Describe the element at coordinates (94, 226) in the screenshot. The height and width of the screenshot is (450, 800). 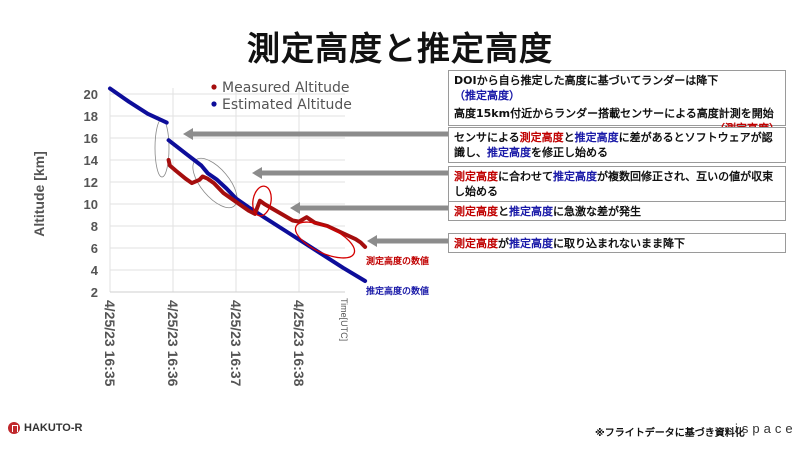
I see `y-tick-label: 8` at that location.